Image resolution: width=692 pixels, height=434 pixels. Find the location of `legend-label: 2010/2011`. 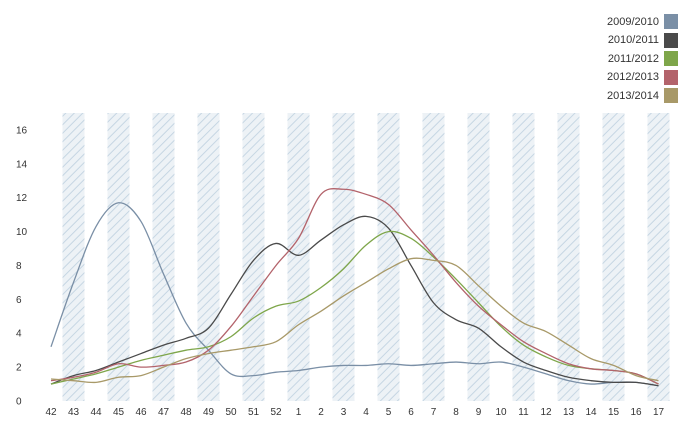

legend-label: 2010/2011 is located at coordinates (633, 40).